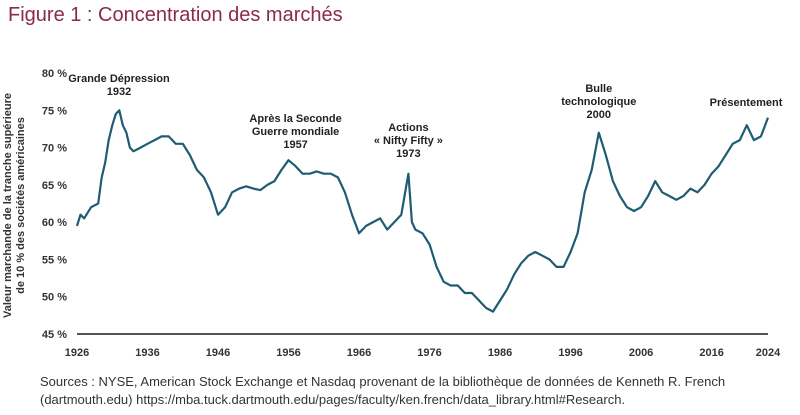  What do you see at coordinates (175, 15) in the screenshot?
I see `chart-title: Figure 1 : Concentration des marchés` at bounding box center [175, 15].